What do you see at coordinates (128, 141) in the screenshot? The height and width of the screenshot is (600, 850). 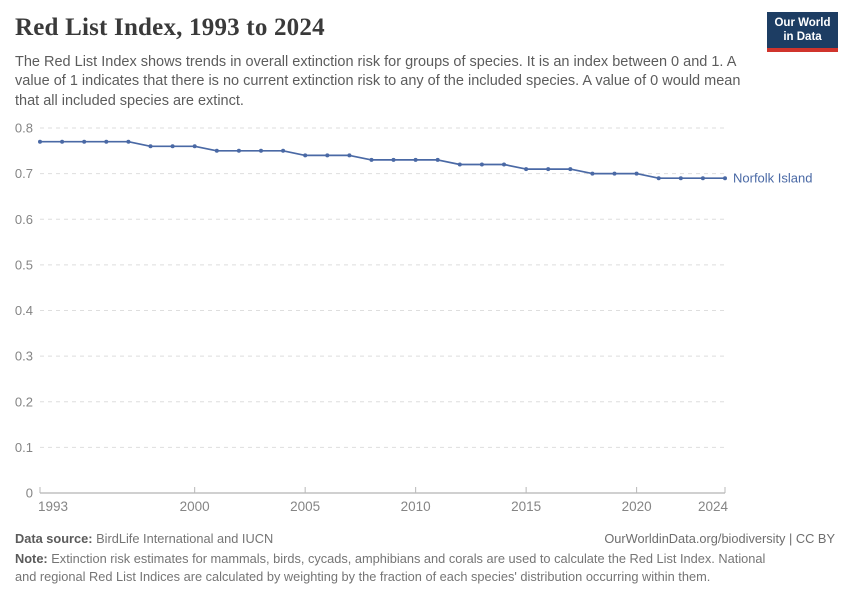 I see `data-point-1997` at bounding box center [128, 141].